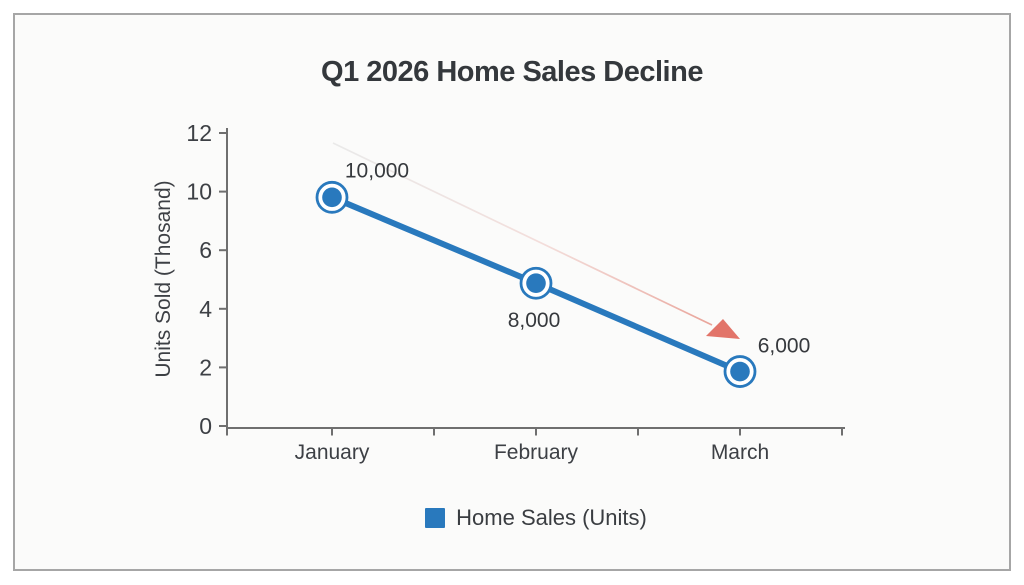 The width and height of the screenshot is (1024, 585). Describe the element at coordinates (163, 279) in the screenshot. I see `y-axis-title: Units Sold (Thosand)` at that location.